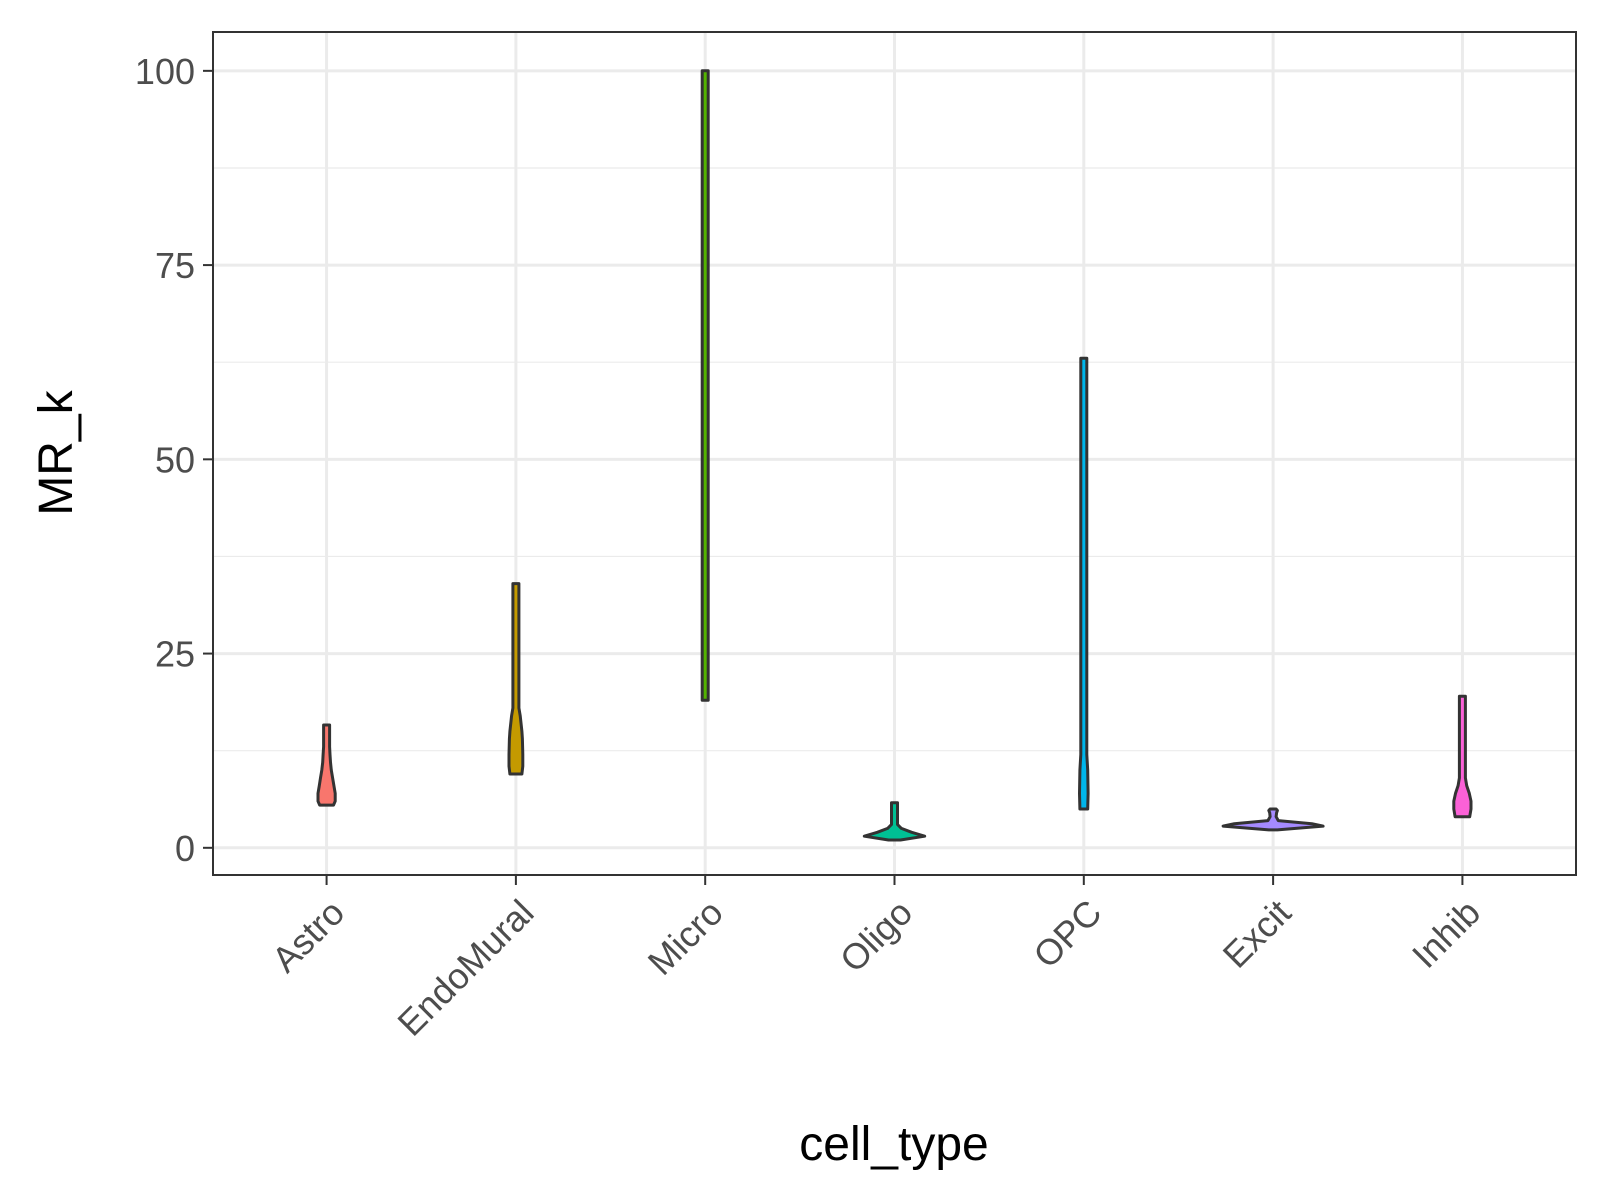  Describe the element at coordinates (876, 936) in the screenshot. I see `x-tick-label-oligo: Oligo` at that location.